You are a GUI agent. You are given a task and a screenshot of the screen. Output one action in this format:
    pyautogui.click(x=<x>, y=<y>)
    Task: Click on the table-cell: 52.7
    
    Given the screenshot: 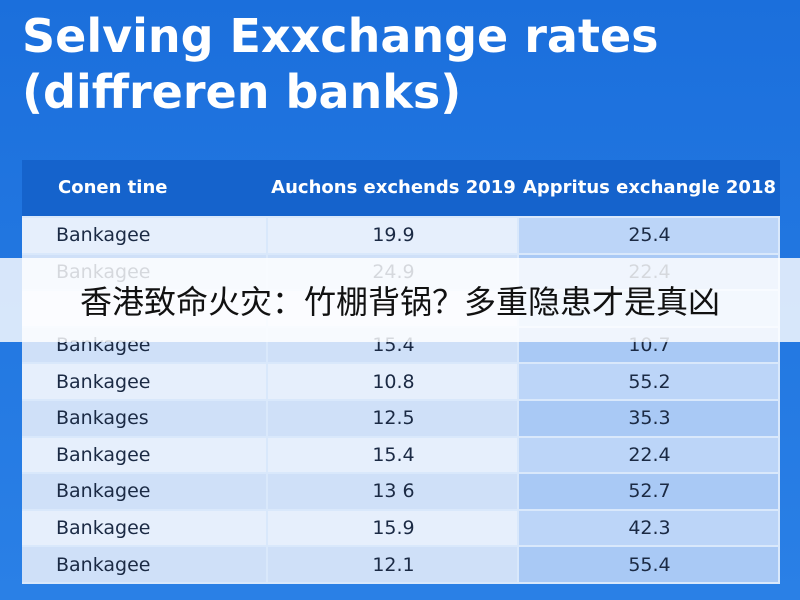 What is the action you would take?
    pyautogui.click(x=649, y=491)
    